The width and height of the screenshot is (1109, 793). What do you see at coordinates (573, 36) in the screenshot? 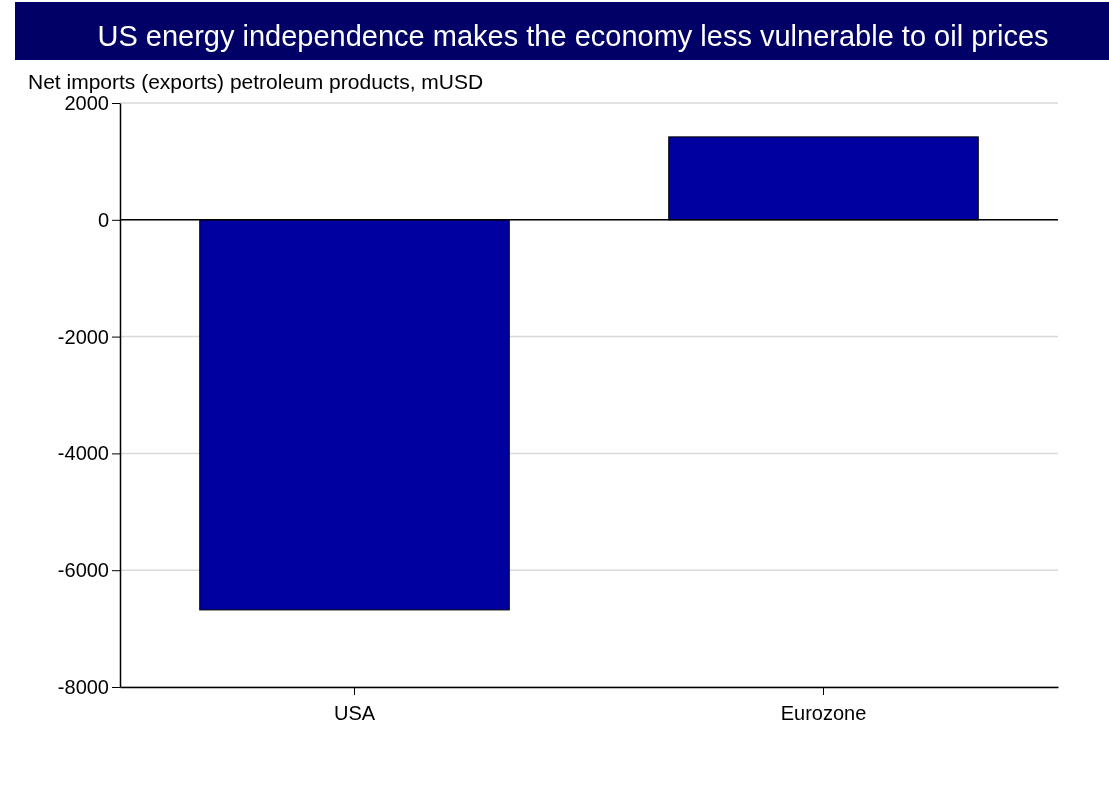
I see `chart-title: US energy independence makes the economy less vulnerable to oil prices` at bounding box center [573, 36].